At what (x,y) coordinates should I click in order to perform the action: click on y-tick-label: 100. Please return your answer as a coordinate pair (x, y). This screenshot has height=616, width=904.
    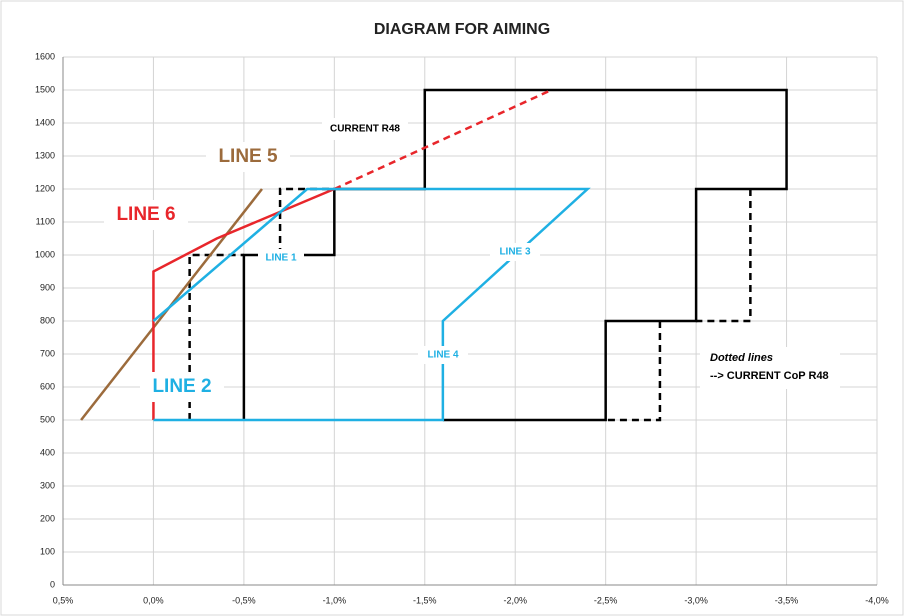
    Looking at the image, I should click on (47, 551).